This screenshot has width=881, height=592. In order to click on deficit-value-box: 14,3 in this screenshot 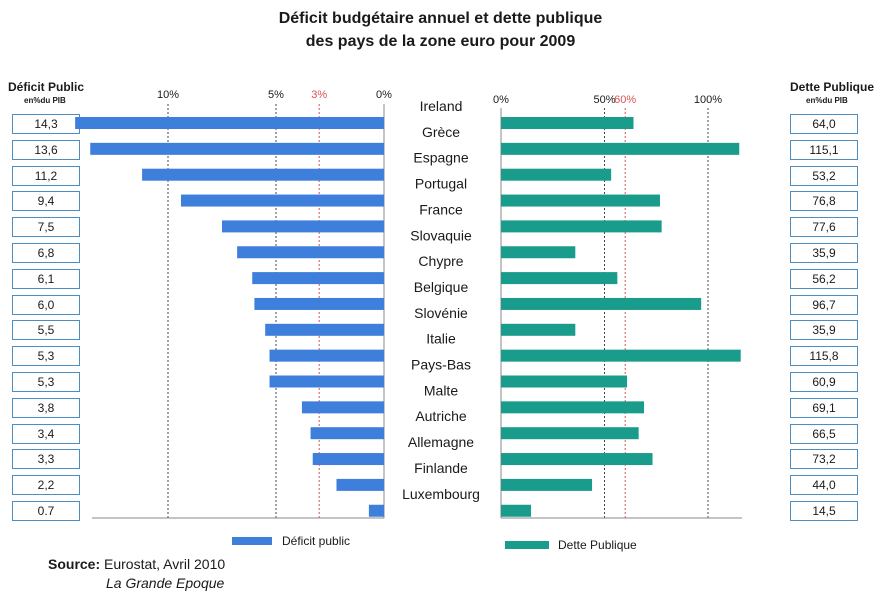, I will do `click(46, 124)`.